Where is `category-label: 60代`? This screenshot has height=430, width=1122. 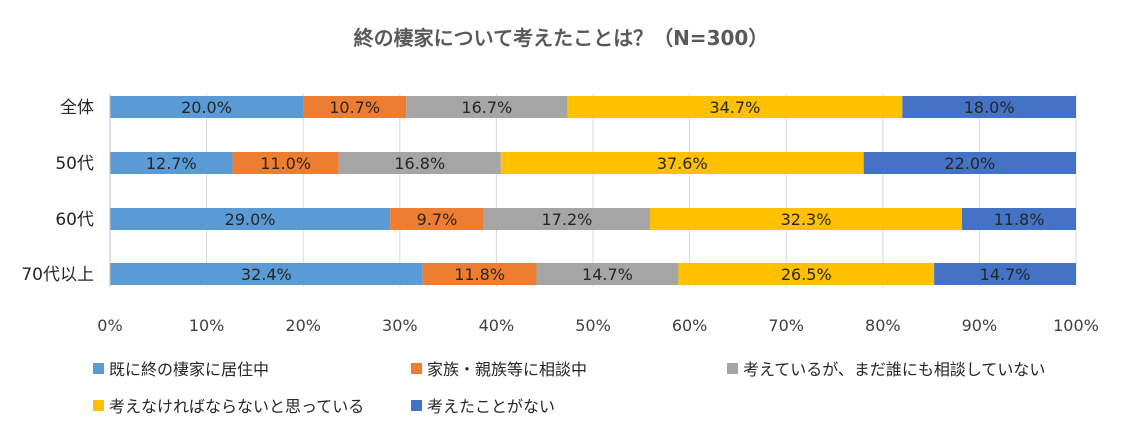
category-label: 60代 is located at coordinates (74, 220).